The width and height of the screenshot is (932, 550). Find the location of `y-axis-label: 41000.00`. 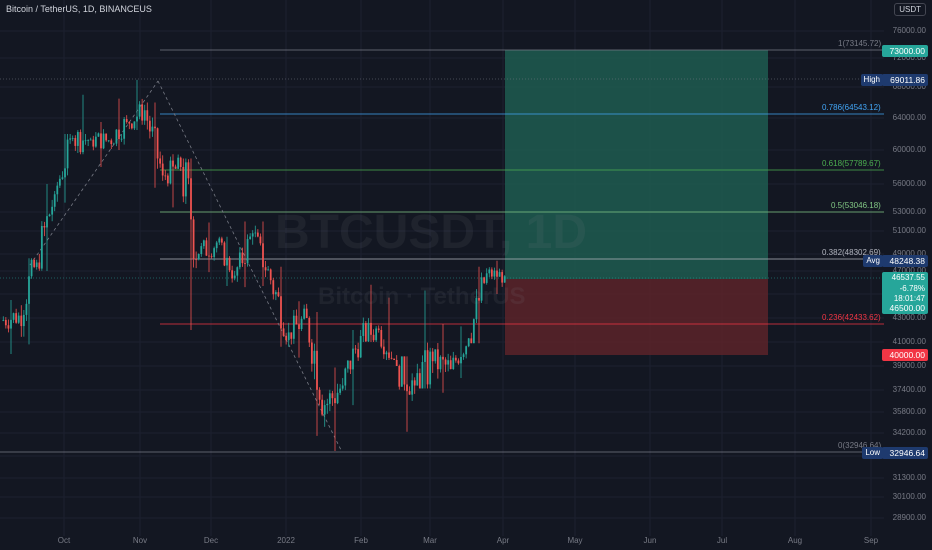

y-axis-label: 41000.00 is located at coordinates (909, 341).